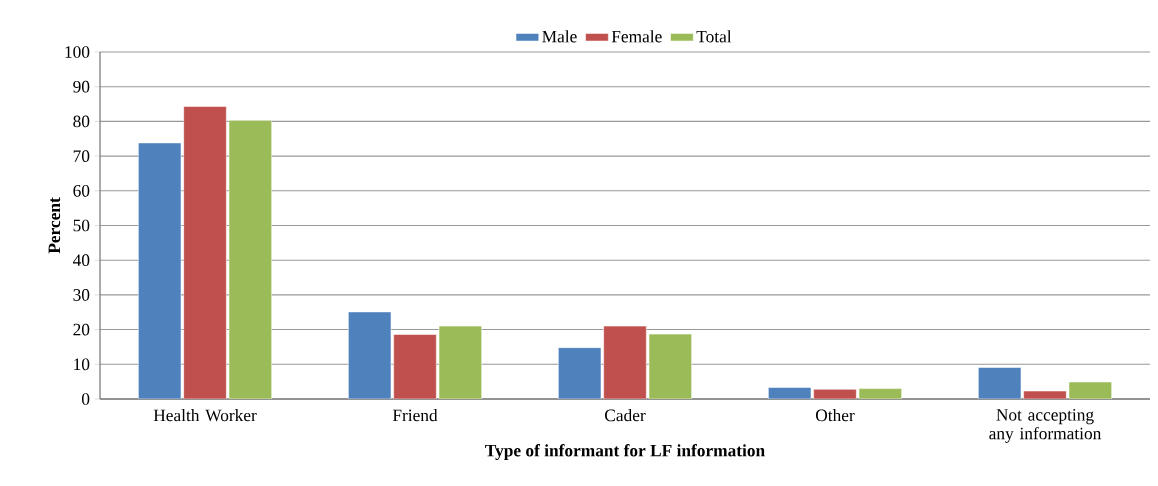 The image size is (1158, 486). Describe the element at coordinates (205, 415) in the screenshot. I see `x-tick-label: Health Worker` at that location.